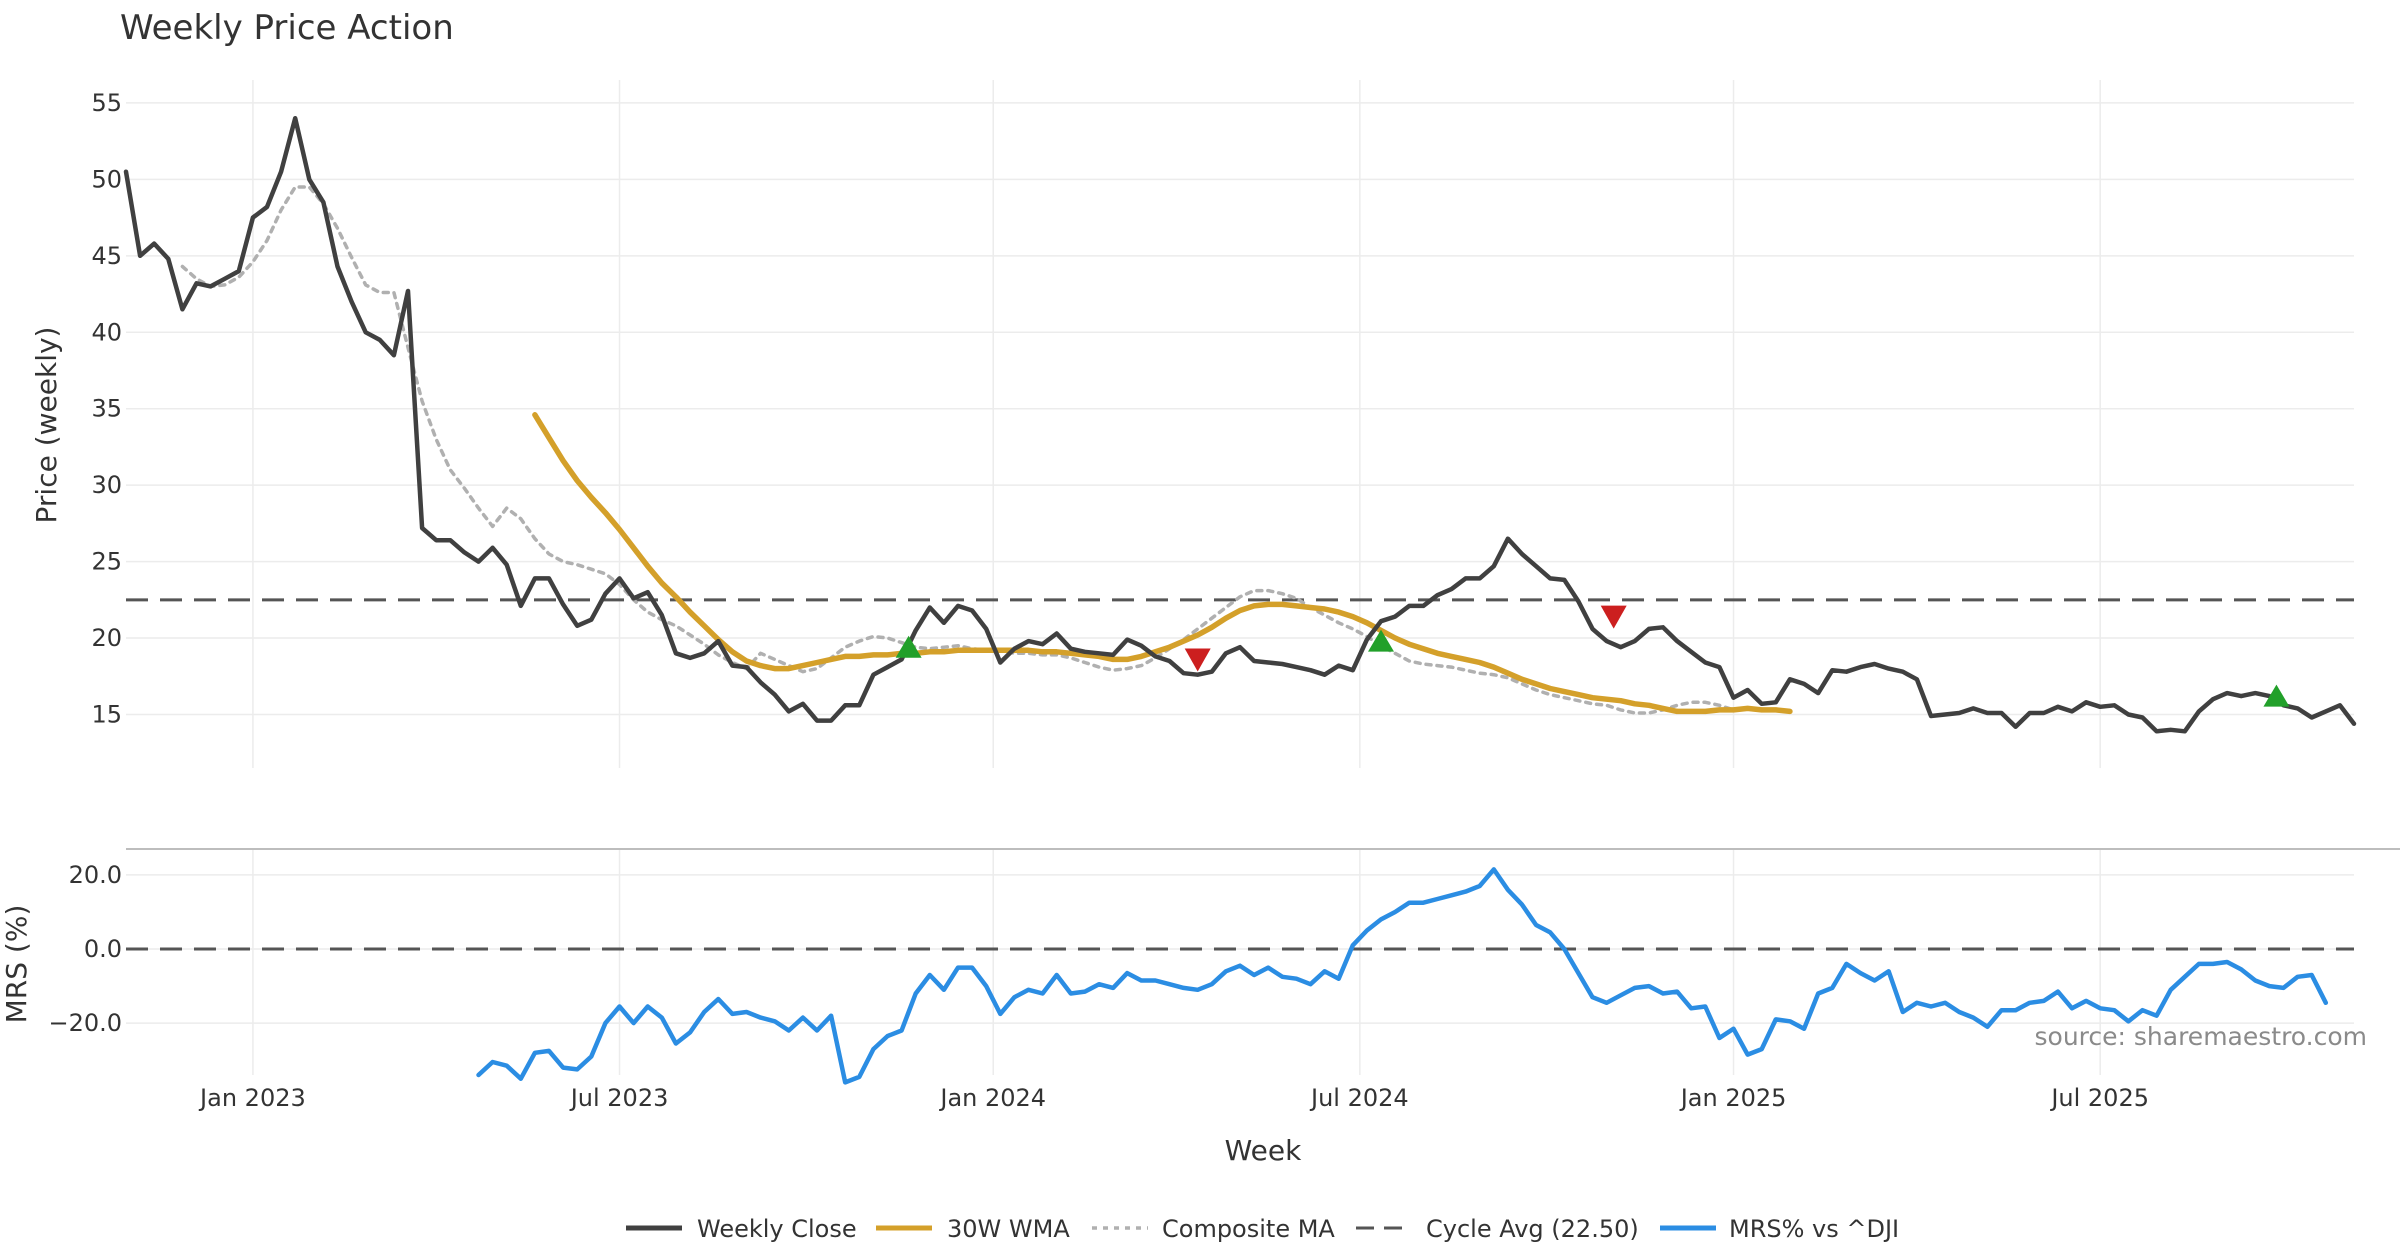 This screenshot has width=2400, height=1260. What do you see at coordinates (252, 1098) in the screenshot?
I see `x-tick-label: Jan 2023` at bounding box center [252, 1098].